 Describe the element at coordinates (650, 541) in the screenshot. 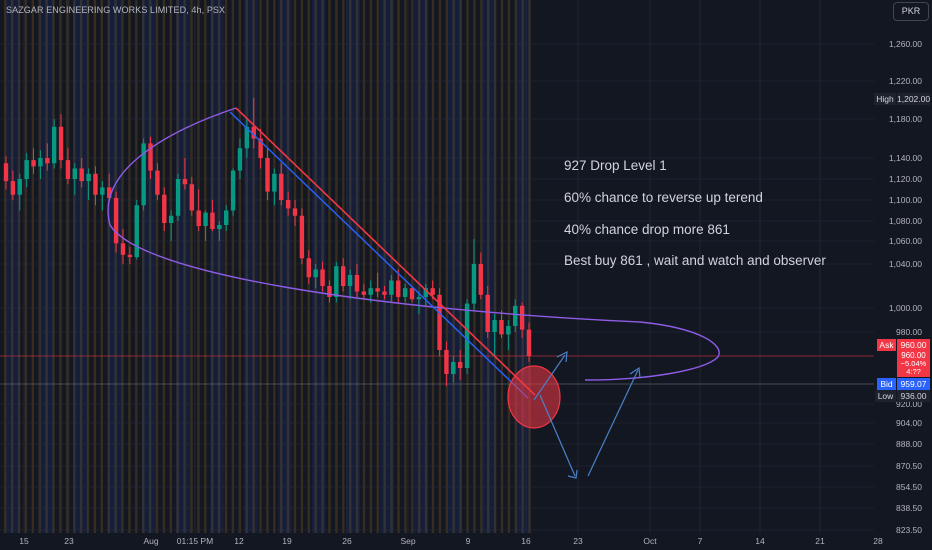

I see `time-tick-label: Oct` at that location.